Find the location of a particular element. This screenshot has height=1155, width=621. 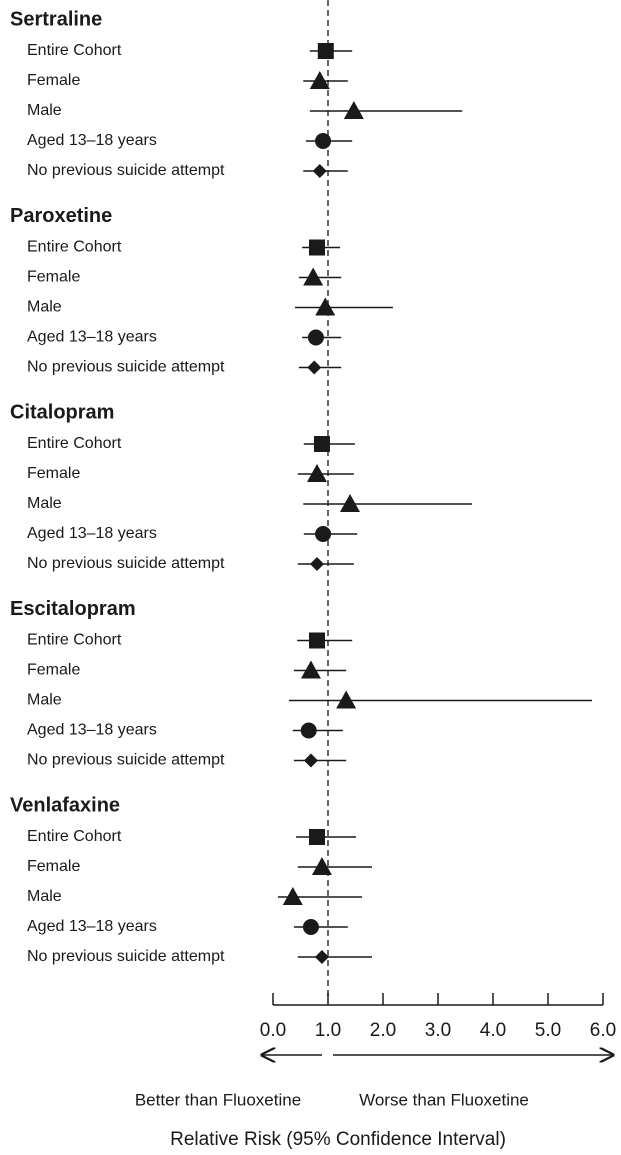

x-tick-label: 3.0 is located at coordinates (438, 1030).